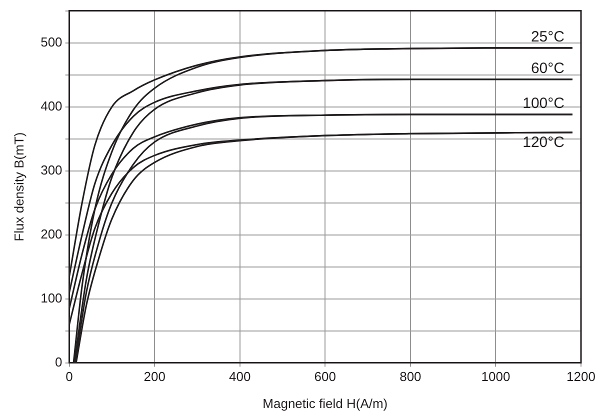  Describe the element at coordinates (543, 103) in the screenshot. I see `series-label: 100°C` at that location.